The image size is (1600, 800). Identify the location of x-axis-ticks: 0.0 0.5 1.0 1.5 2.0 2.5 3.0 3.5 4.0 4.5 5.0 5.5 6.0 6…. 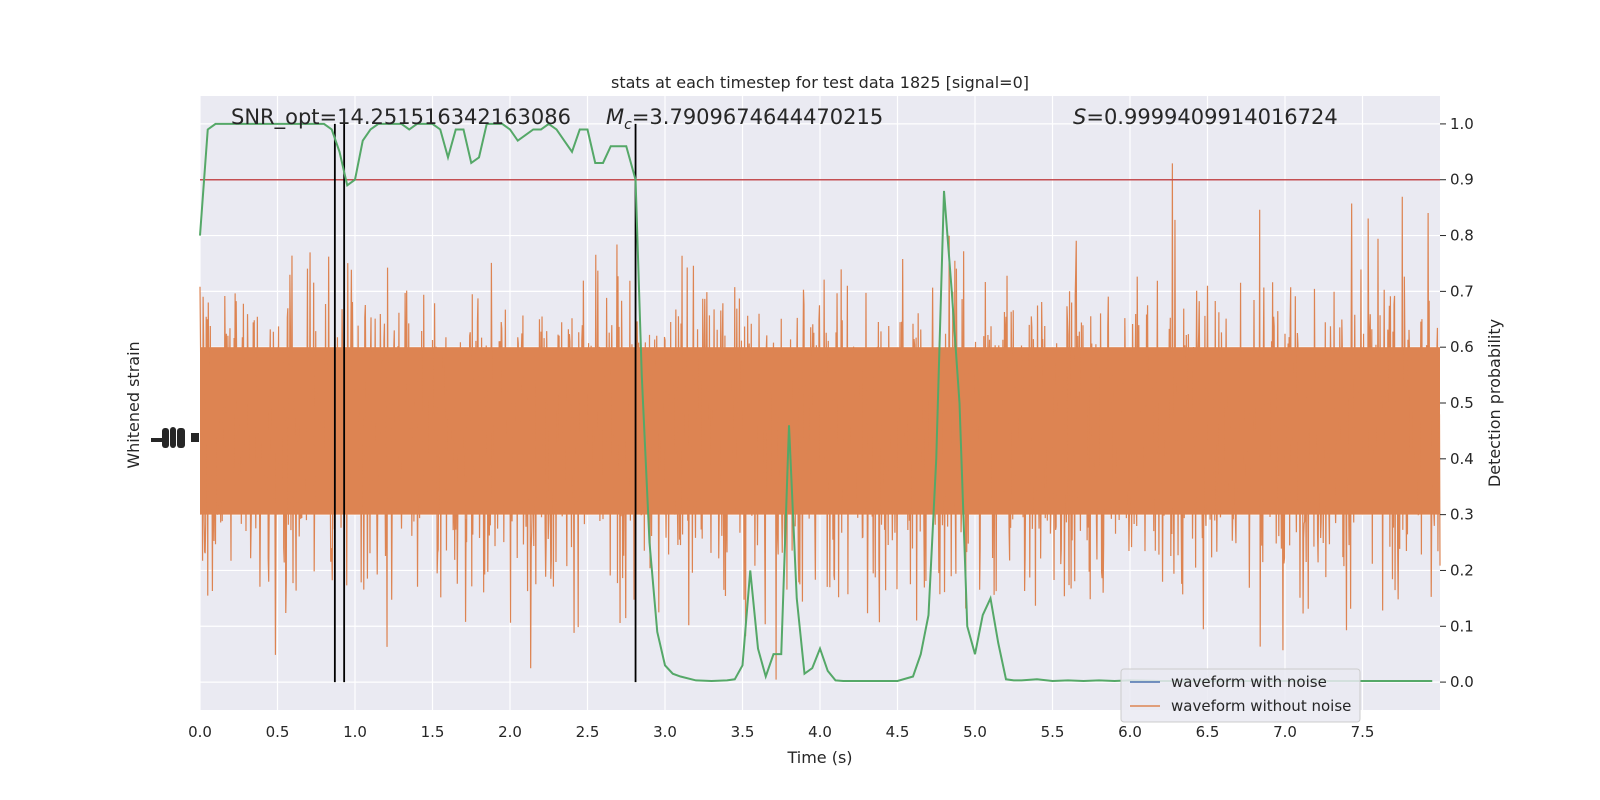
(781, 732).